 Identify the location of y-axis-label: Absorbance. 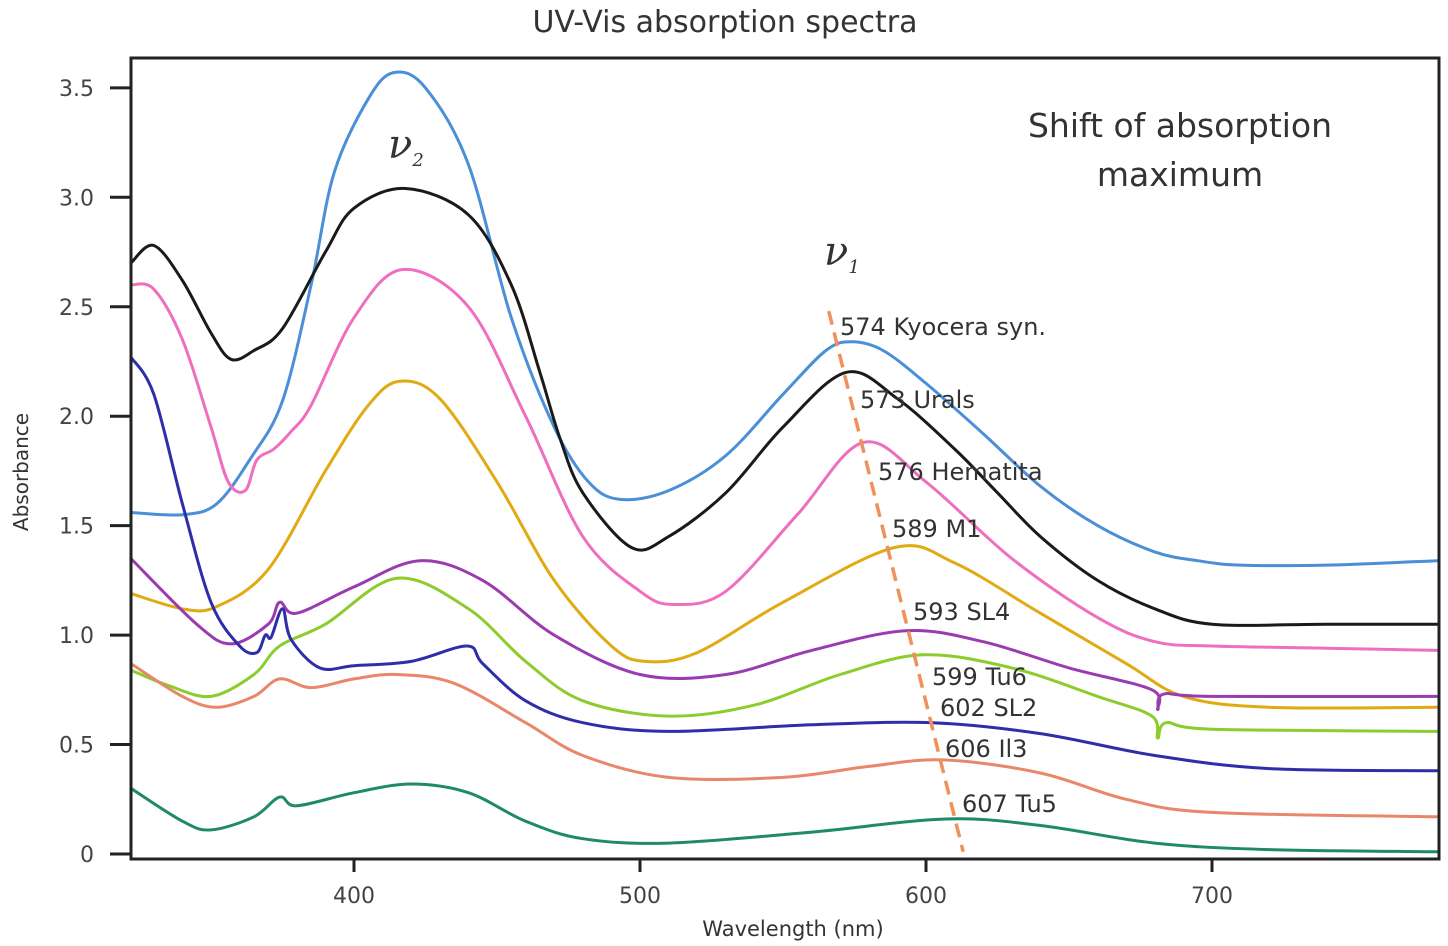
(21, 472).